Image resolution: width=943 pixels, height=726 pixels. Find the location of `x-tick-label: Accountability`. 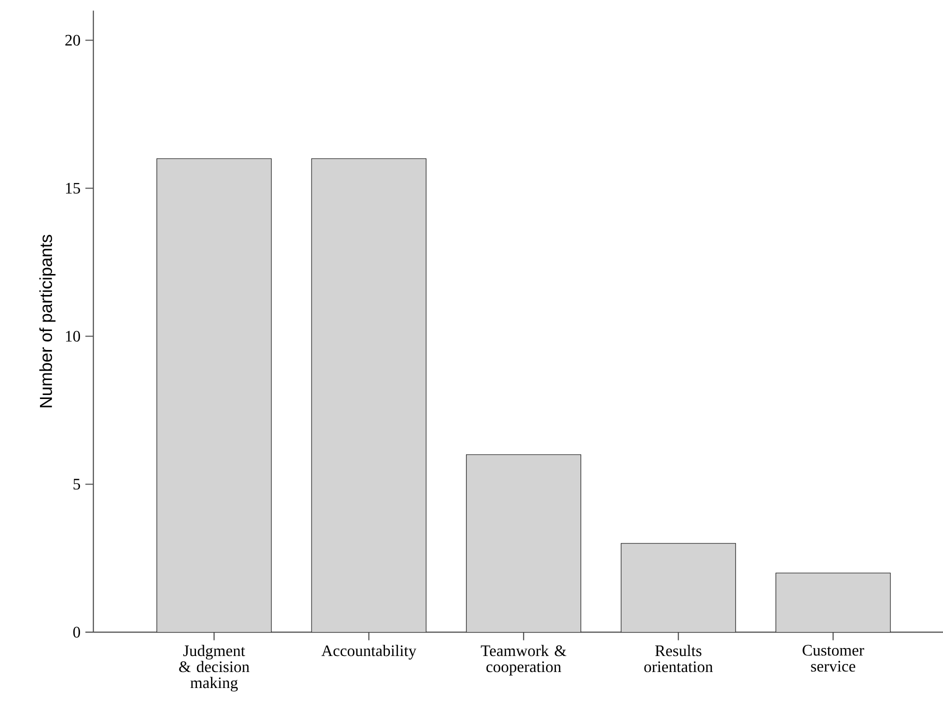

x-tick-label: Accountability is located at coordinates (368, 652).